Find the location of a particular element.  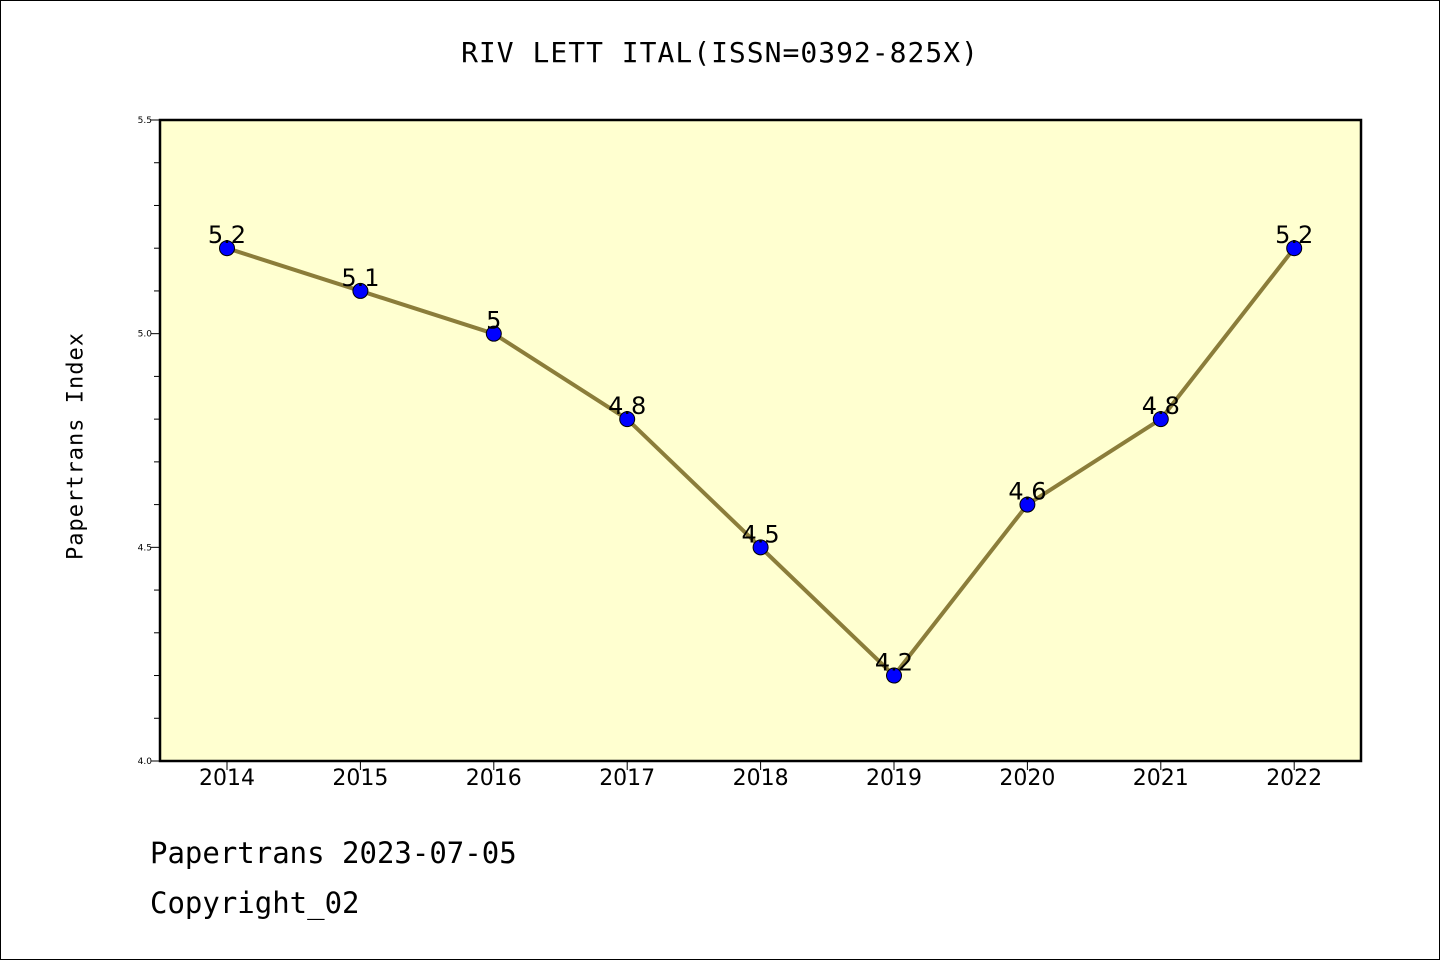

x-tick-label: 2022 is located at coordinates (1294, 778).